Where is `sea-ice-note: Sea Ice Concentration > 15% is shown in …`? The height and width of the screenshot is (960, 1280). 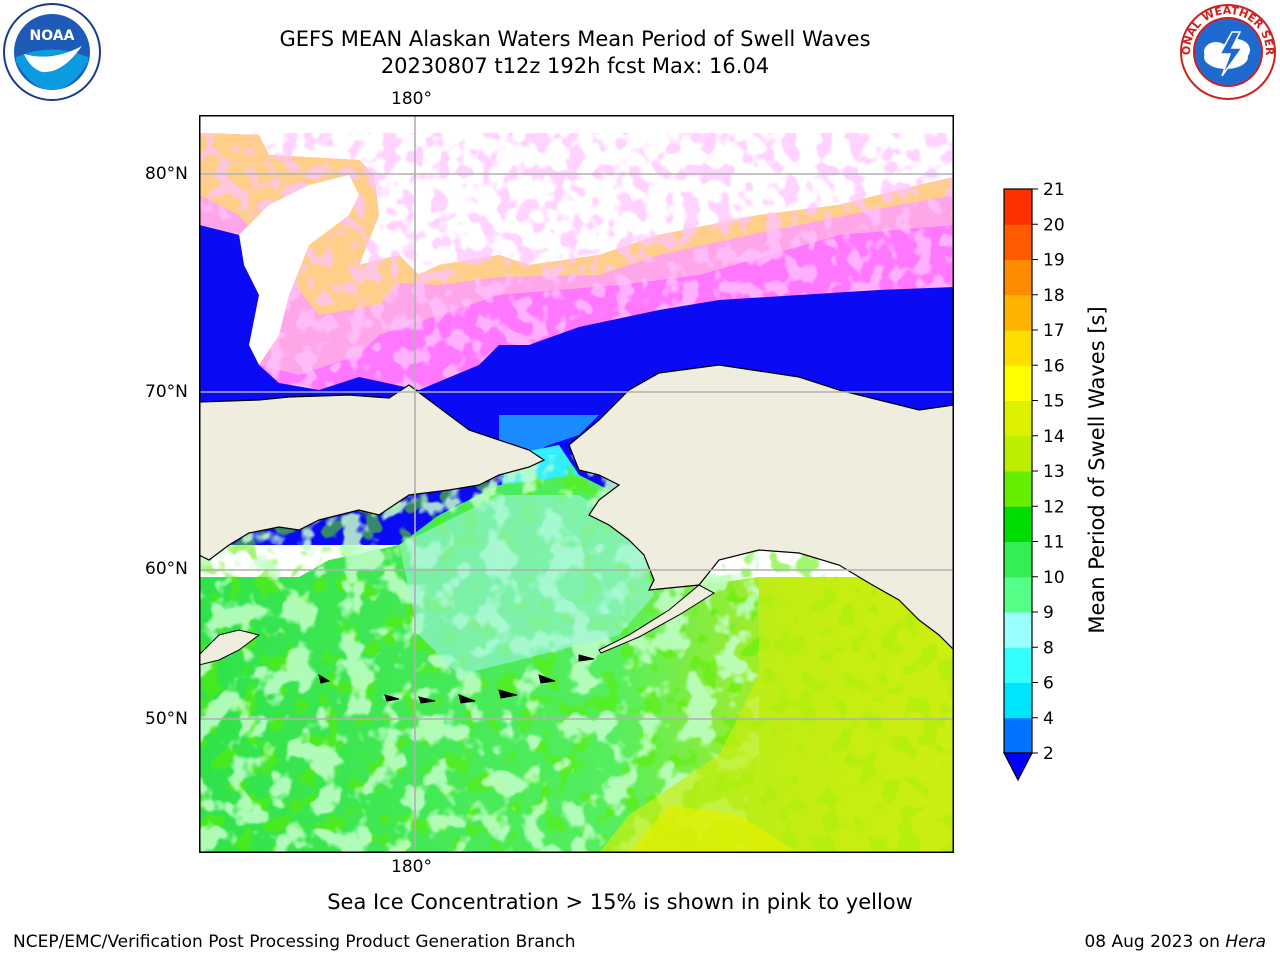 sea-ice-note: Sea Ice Concentration > 15% is shown in … is located at coordinates (620, 902).